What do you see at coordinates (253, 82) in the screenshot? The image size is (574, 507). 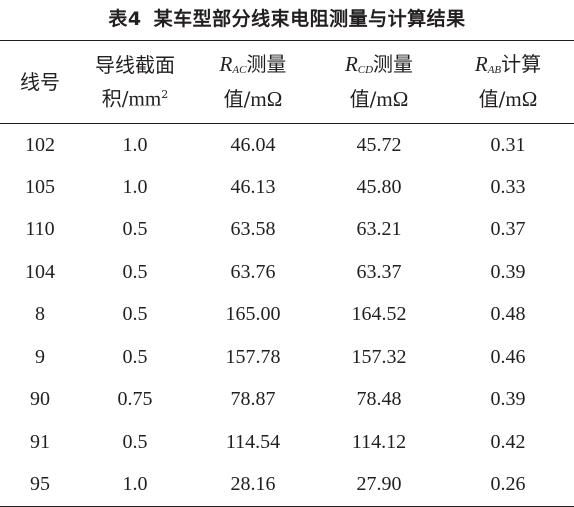 I see `header-rac-measured: RAC测量 值/mΩ` at bounding box center [253, 82].